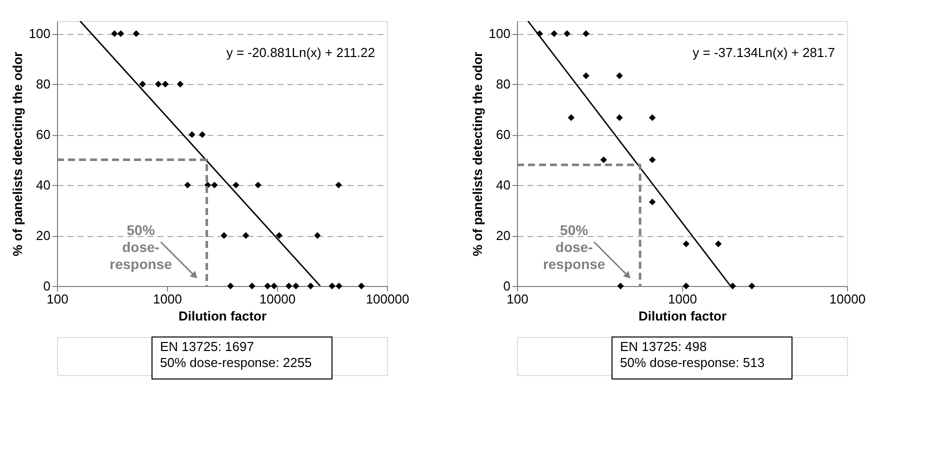  Describe the element at coordinates (388, 299) in the screenshot. I see `x-tick-label: 100000` at that location.